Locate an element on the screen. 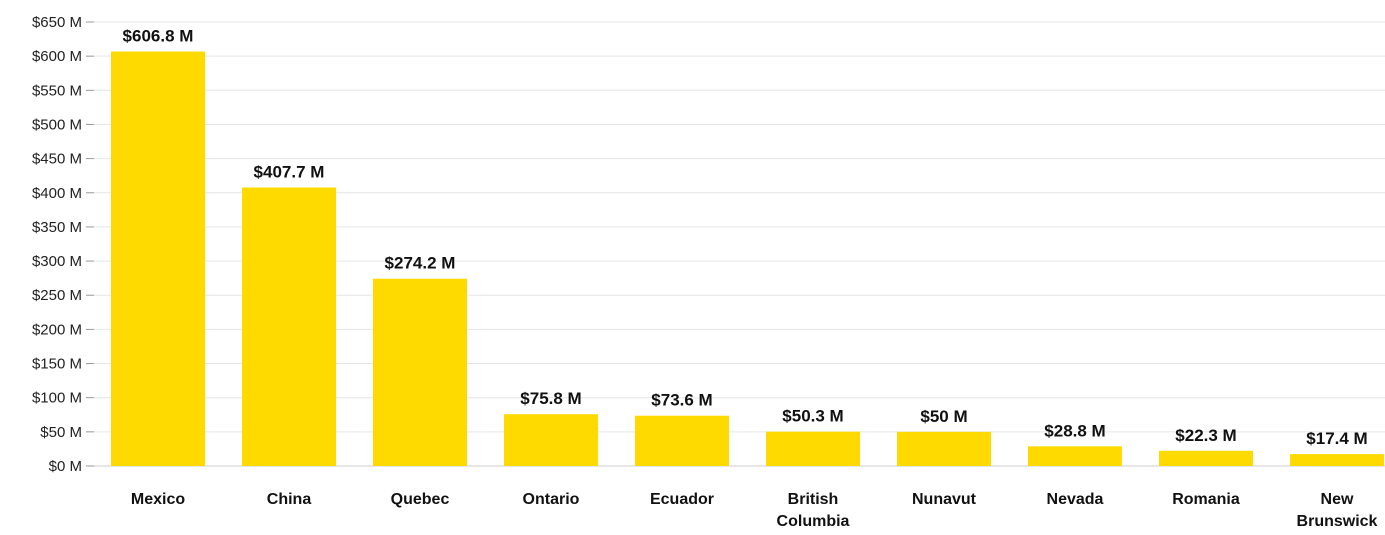 The height and width of the screenshot is (535, 1385). y-tick-label: $450 M is located at coordinates (57, 159).